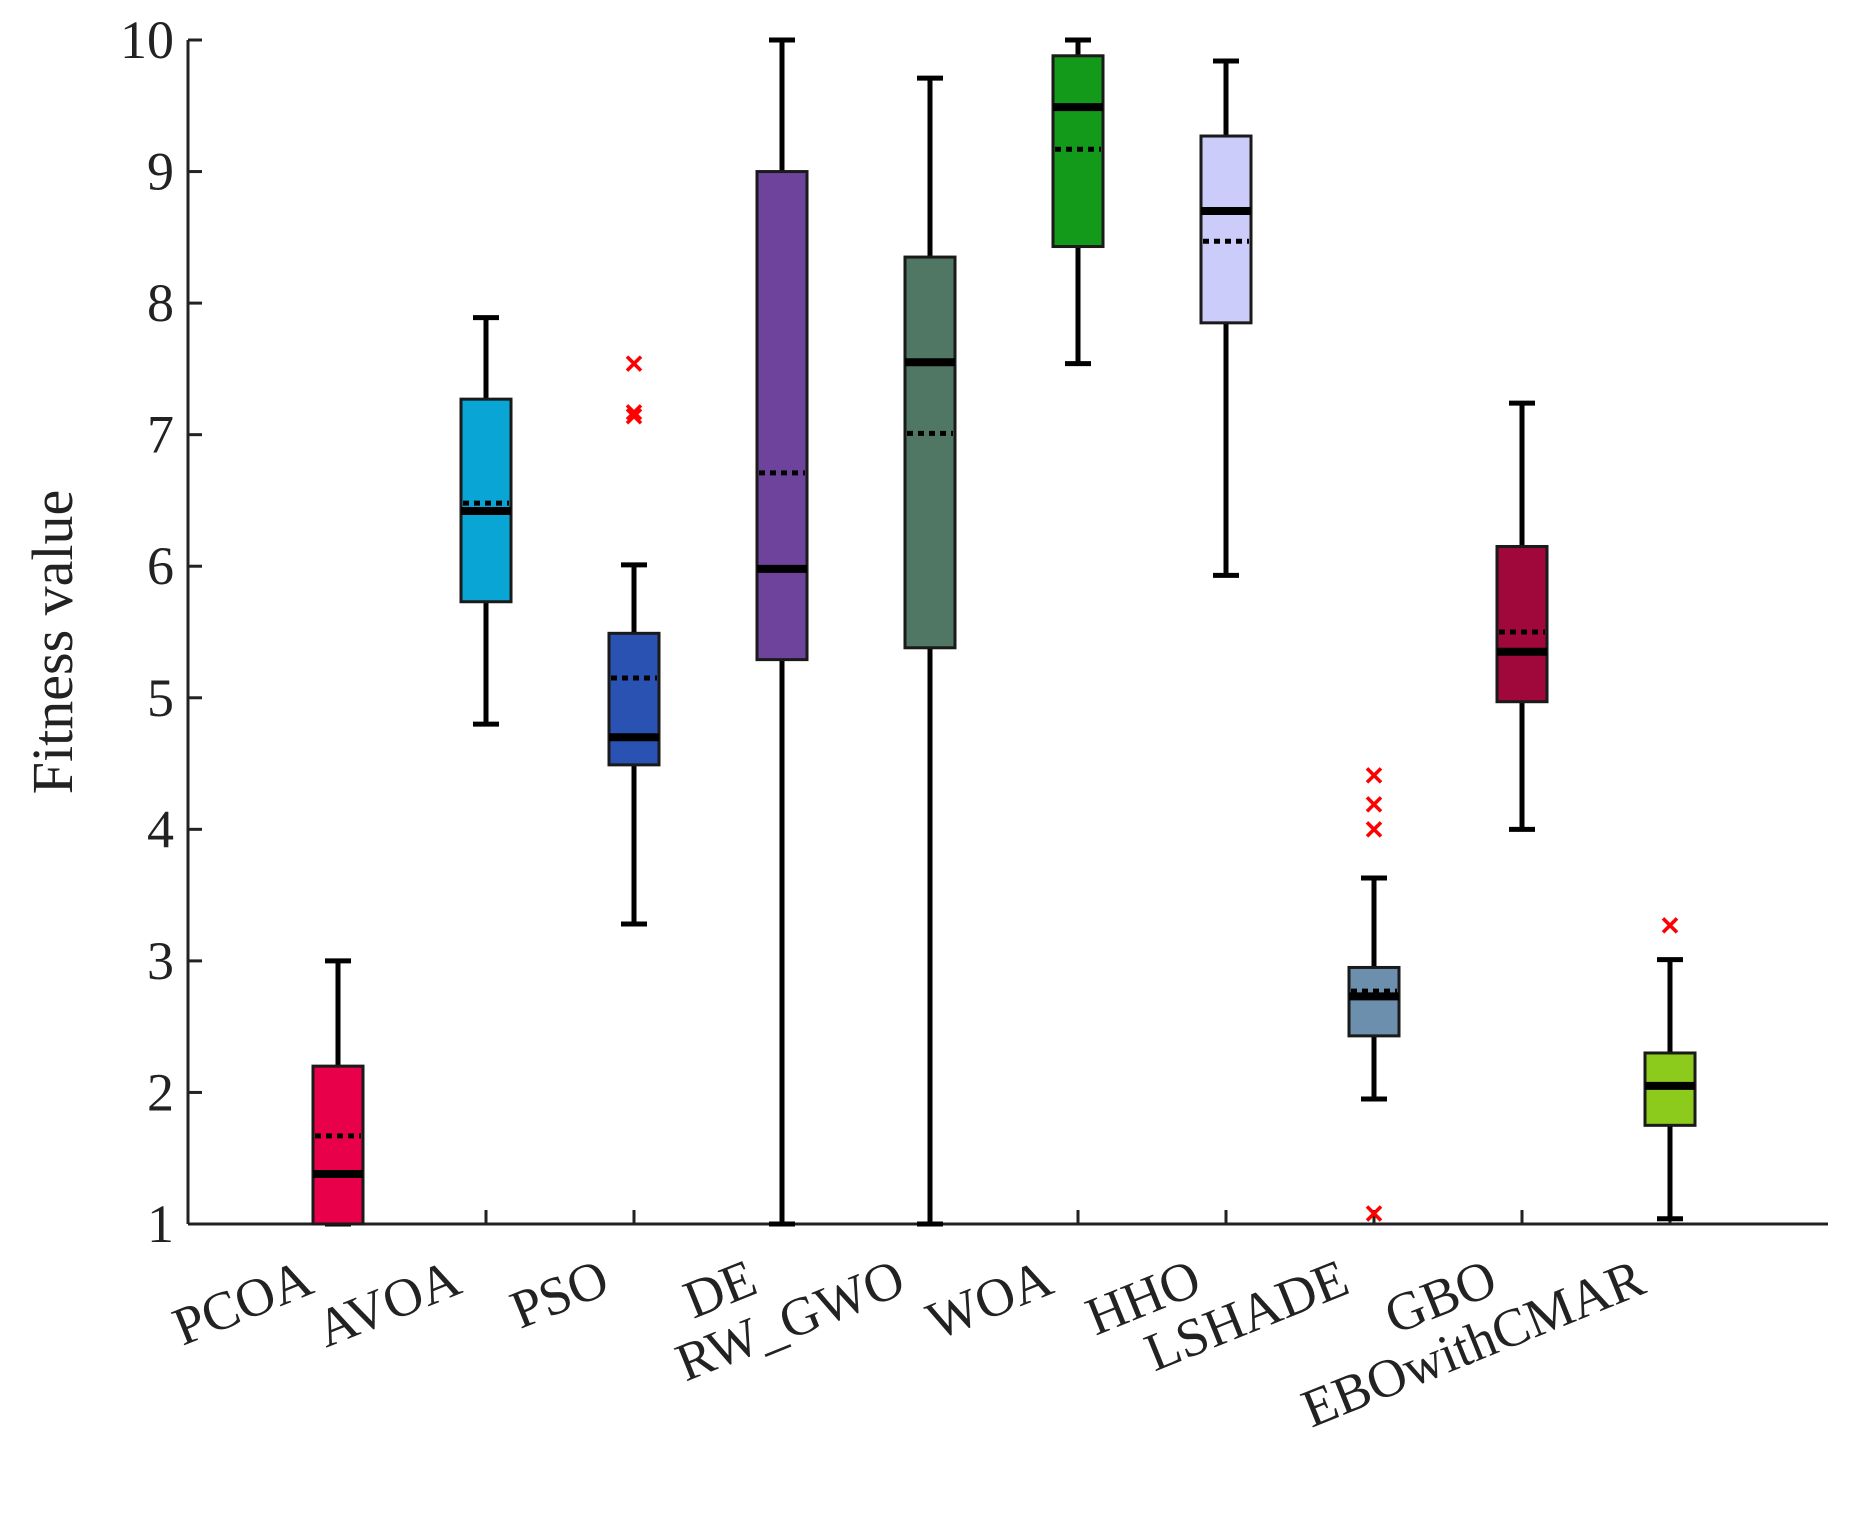  I want to click on x-category-label: WOA, so click(989, 1299).